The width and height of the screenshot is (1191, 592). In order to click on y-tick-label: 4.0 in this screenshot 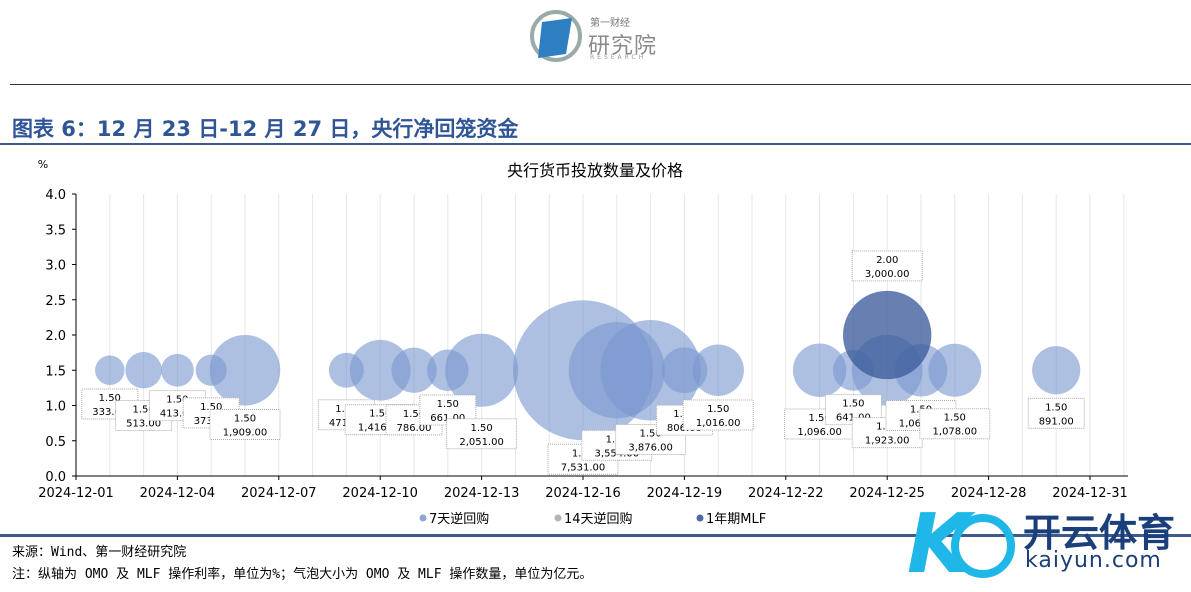, I will do `click(55, 195)`.